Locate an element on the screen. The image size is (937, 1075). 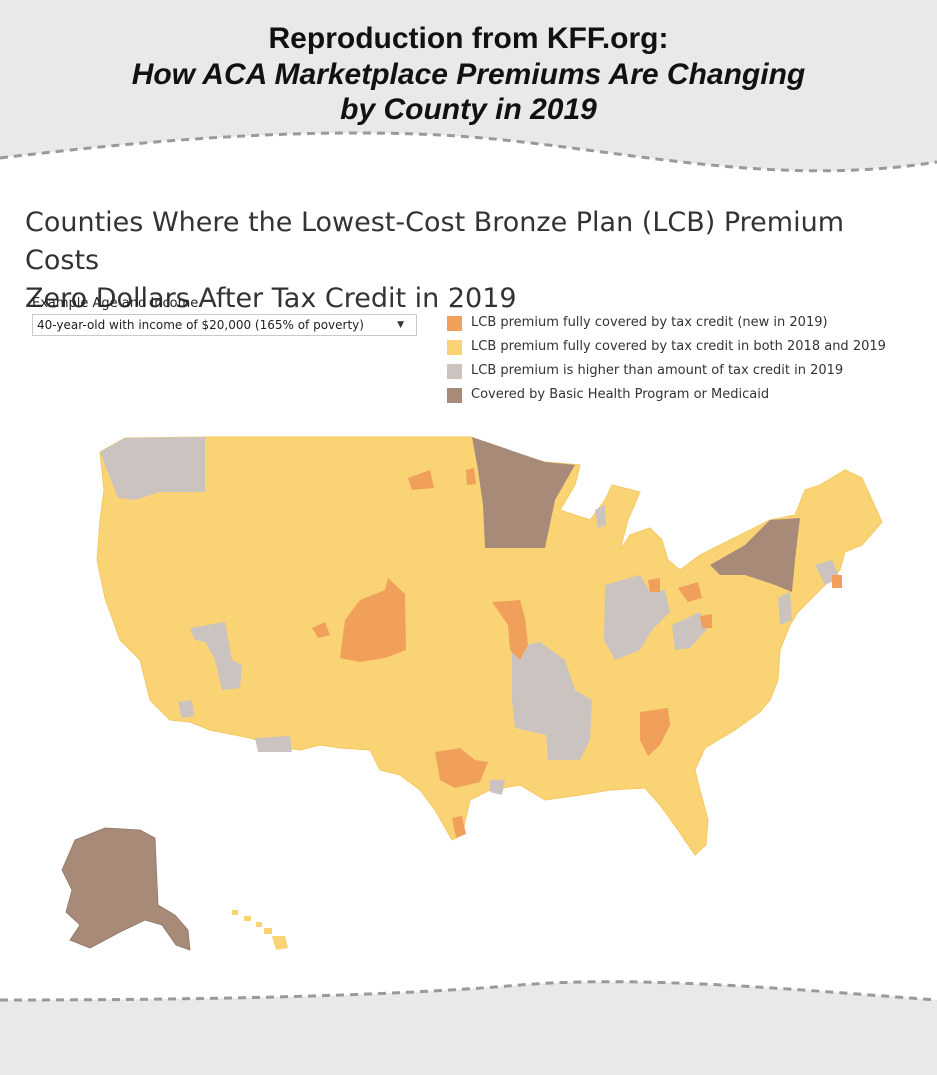
texas-coast-orange is located at coordinates (459, 827).